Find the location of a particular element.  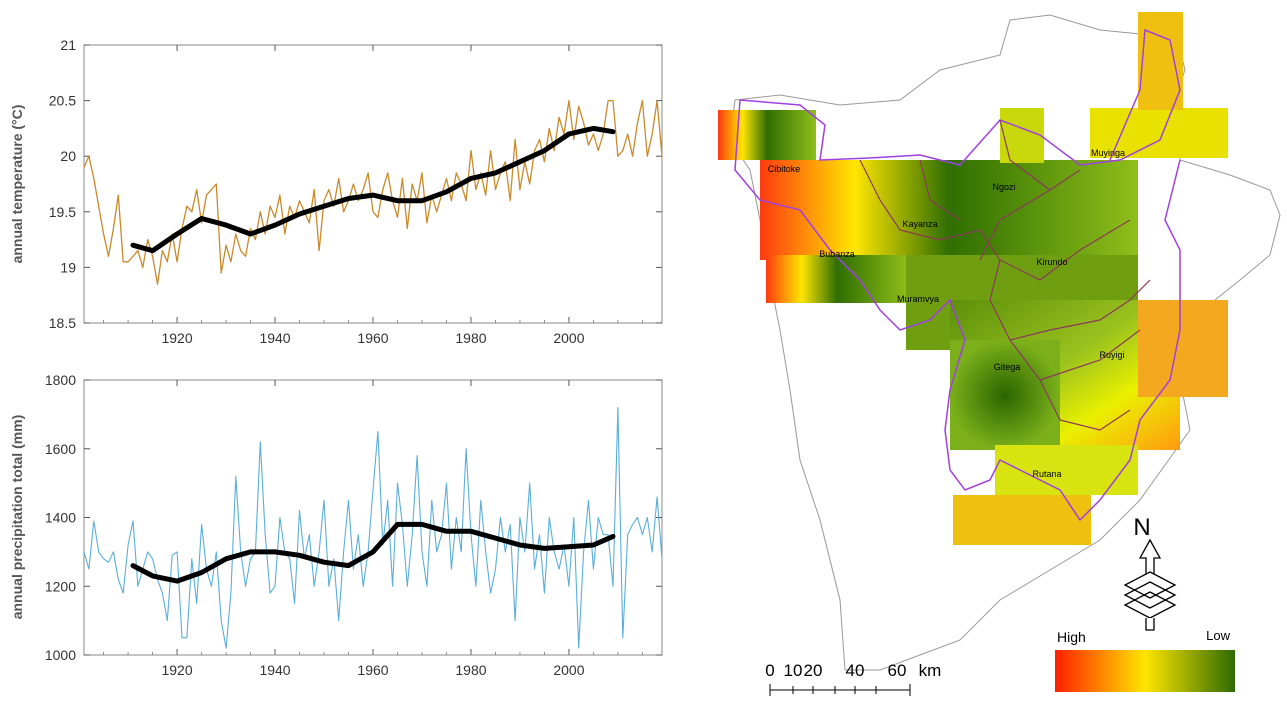

scale-bar: 0 10 20 40 60 km is located at coordinates (853, 678).